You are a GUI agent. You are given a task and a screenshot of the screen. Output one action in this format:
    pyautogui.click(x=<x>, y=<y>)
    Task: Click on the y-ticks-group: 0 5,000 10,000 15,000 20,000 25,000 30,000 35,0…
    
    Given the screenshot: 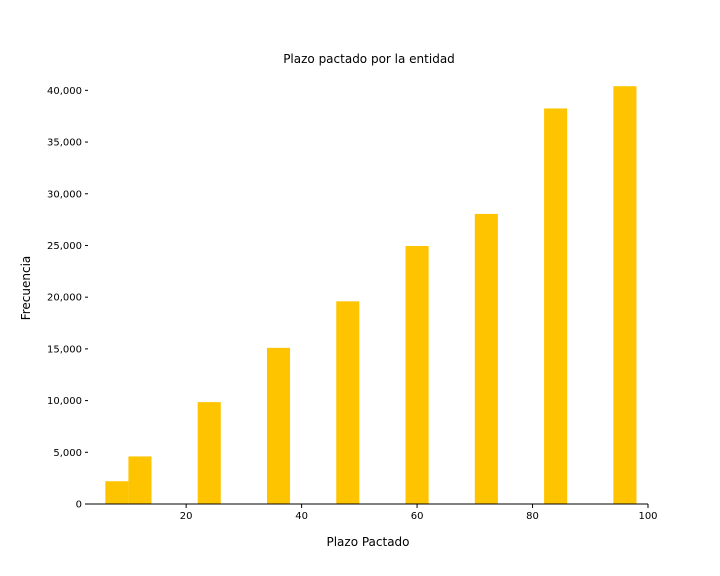 What is the action you would take?
    pyautogui.click(x=67, y=298)
    